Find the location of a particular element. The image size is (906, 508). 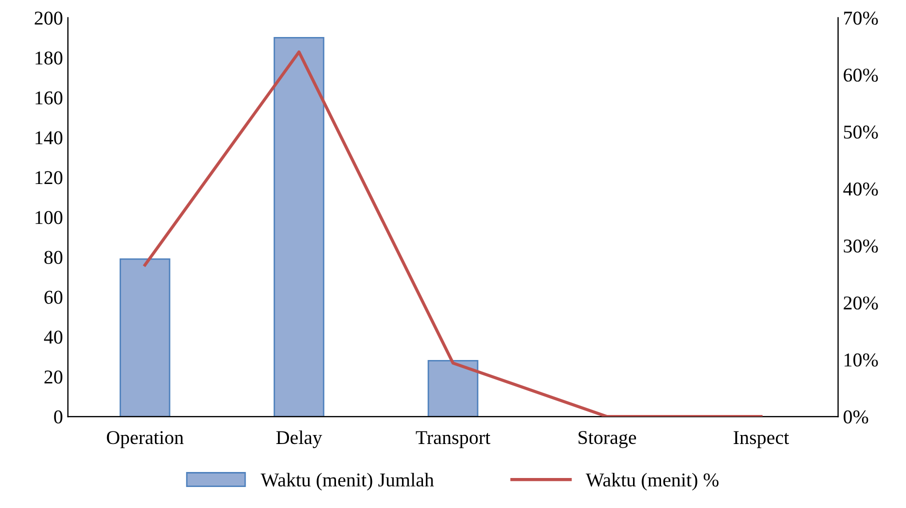

y2-tick-label: 40% is located at coordinates (860, 189).